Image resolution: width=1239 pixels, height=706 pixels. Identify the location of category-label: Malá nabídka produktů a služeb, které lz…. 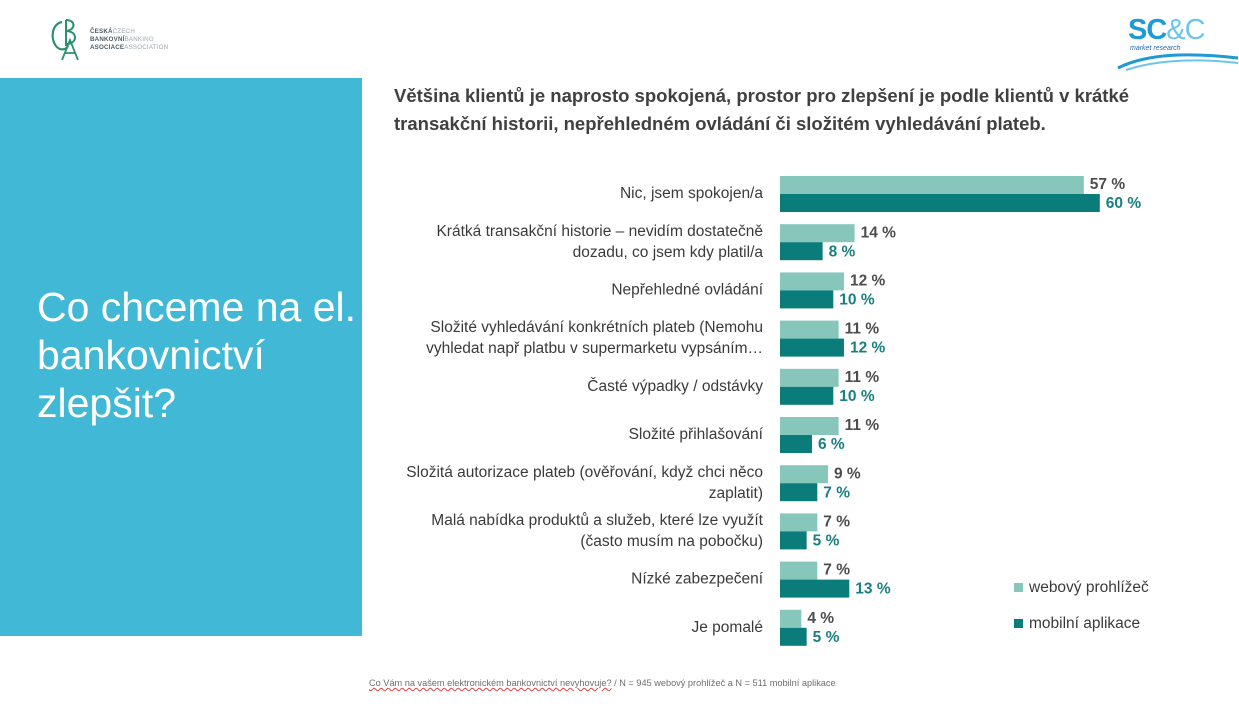
(597, 520).